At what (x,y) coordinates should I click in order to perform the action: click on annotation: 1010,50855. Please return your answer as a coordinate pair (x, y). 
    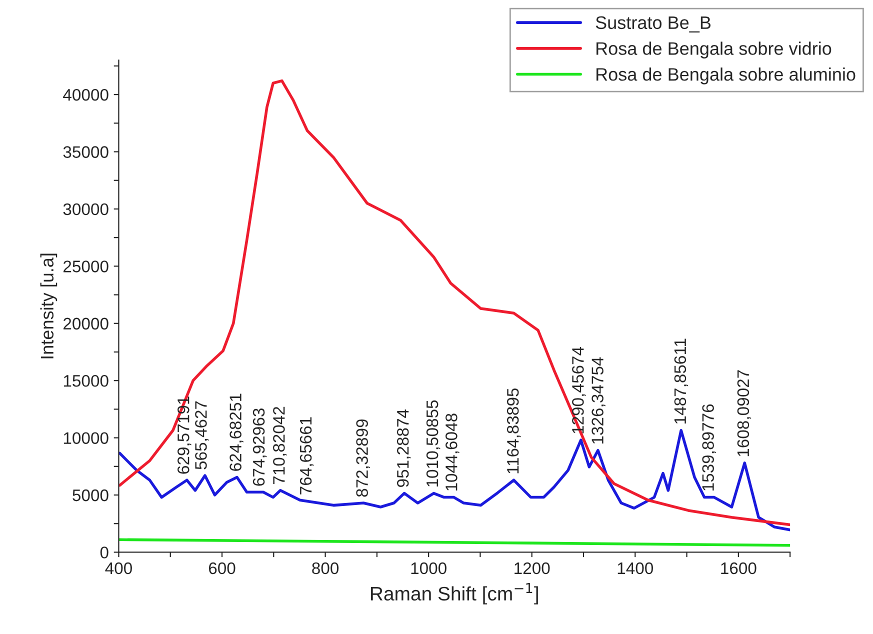
    Looking at the image, I should click on (433, 443).